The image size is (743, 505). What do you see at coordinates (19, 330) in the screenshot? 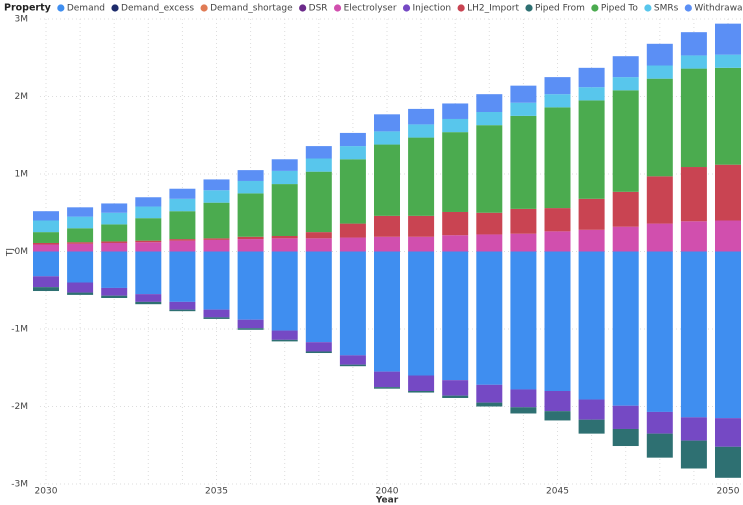
I see `y-tick-label: -1M` at bounding box center [19, 330].